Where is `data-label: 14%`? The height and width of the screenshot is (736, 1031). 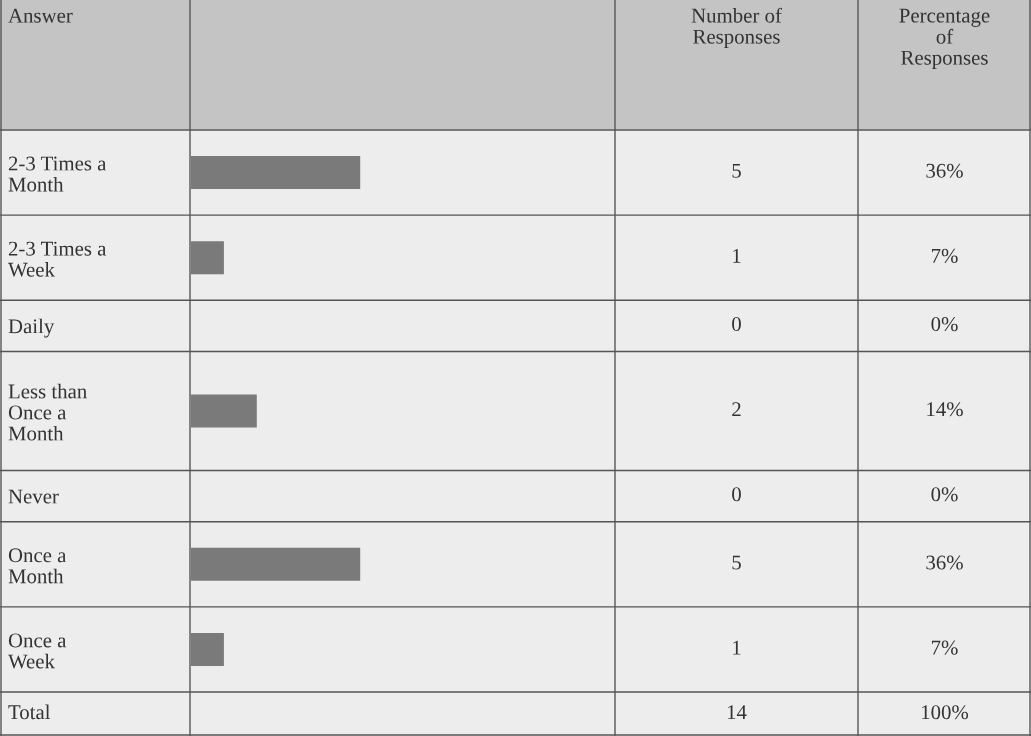
data-label: 14% is located at coordinates (945, 409).